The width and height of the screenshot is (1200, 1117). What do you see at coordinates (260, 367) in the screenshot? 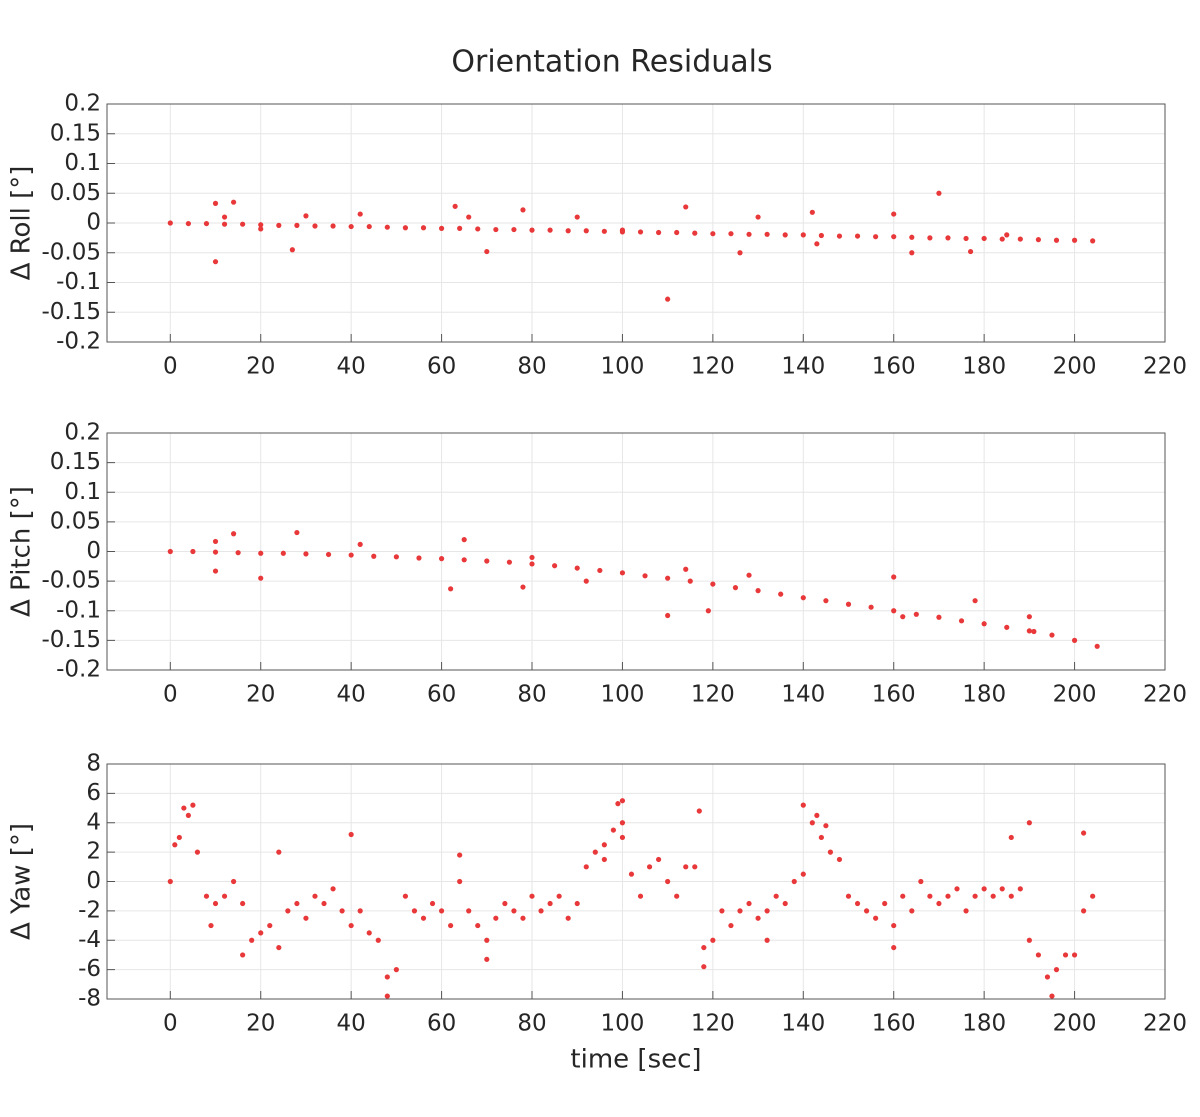
I see `x-tick-label: 20` at bounding box center [260, 367].